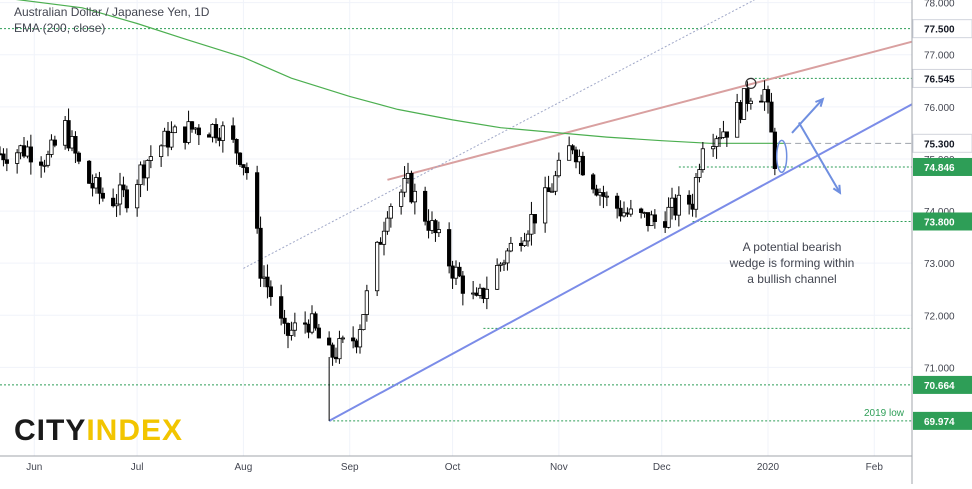 Image resolution: width=972 pixels, height=489 pixels. What do you see at coordinates (942, 78) in the screenshot?
I see `price-level-box` at bounding box center [942, 78].